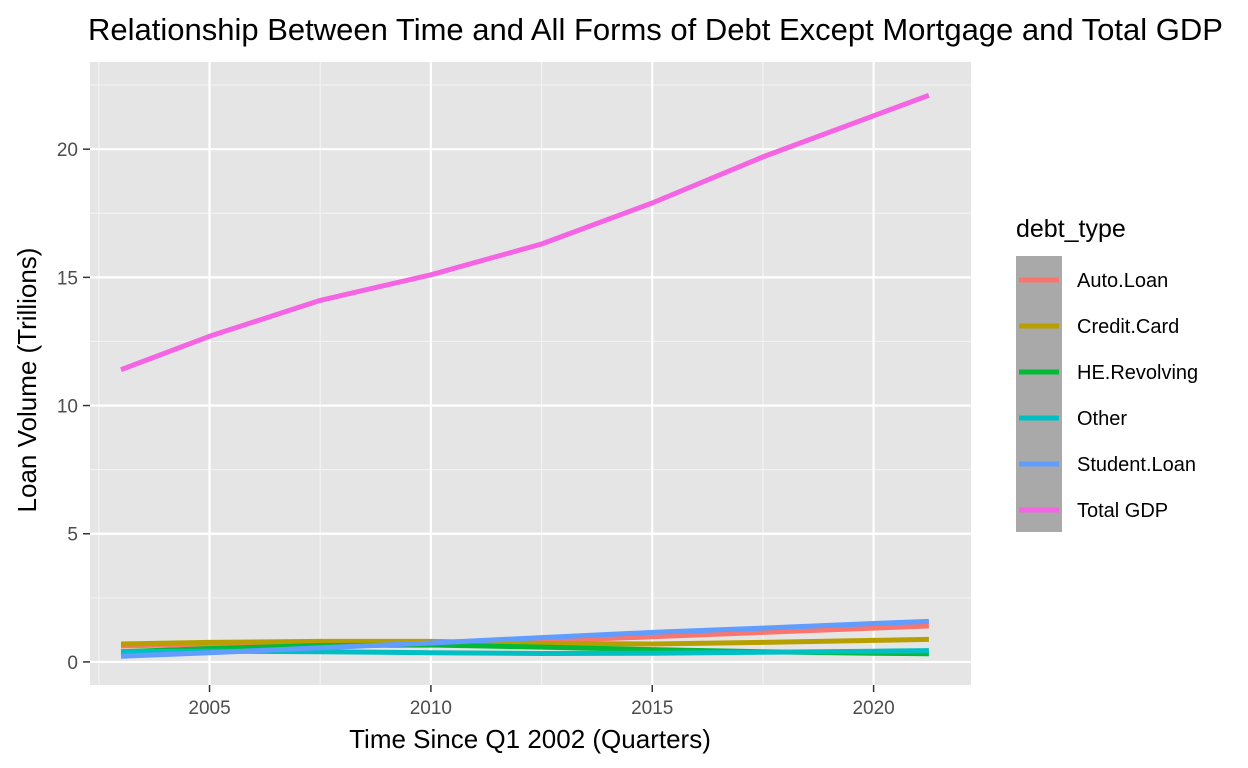 Image resolution: width=1248 pixels, height=768 pixels. I want to click on x-tick-label: 2020, so click(873, 708).